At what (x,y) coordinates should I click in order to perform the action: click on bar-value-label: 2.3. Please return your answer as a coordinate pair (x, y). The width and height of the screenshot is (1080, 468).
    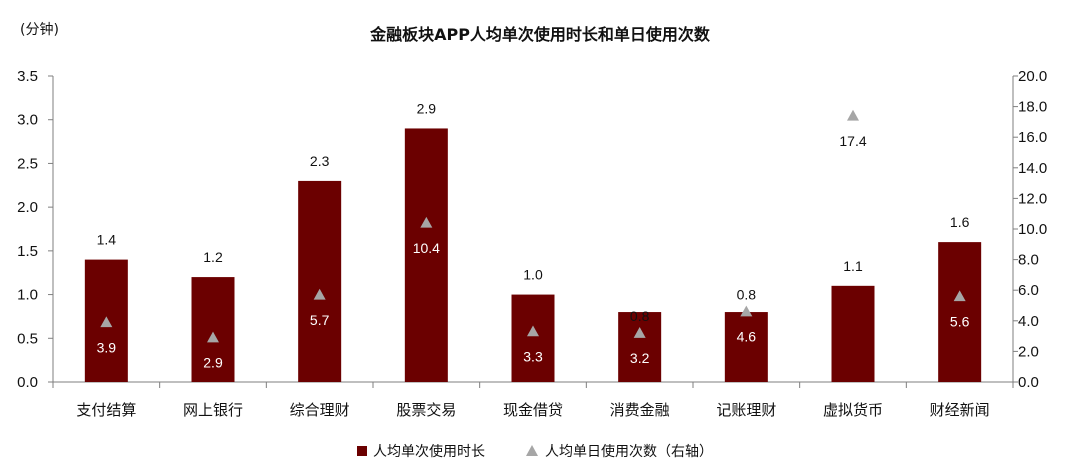
    Looking at the image, I should click on (320, 161).